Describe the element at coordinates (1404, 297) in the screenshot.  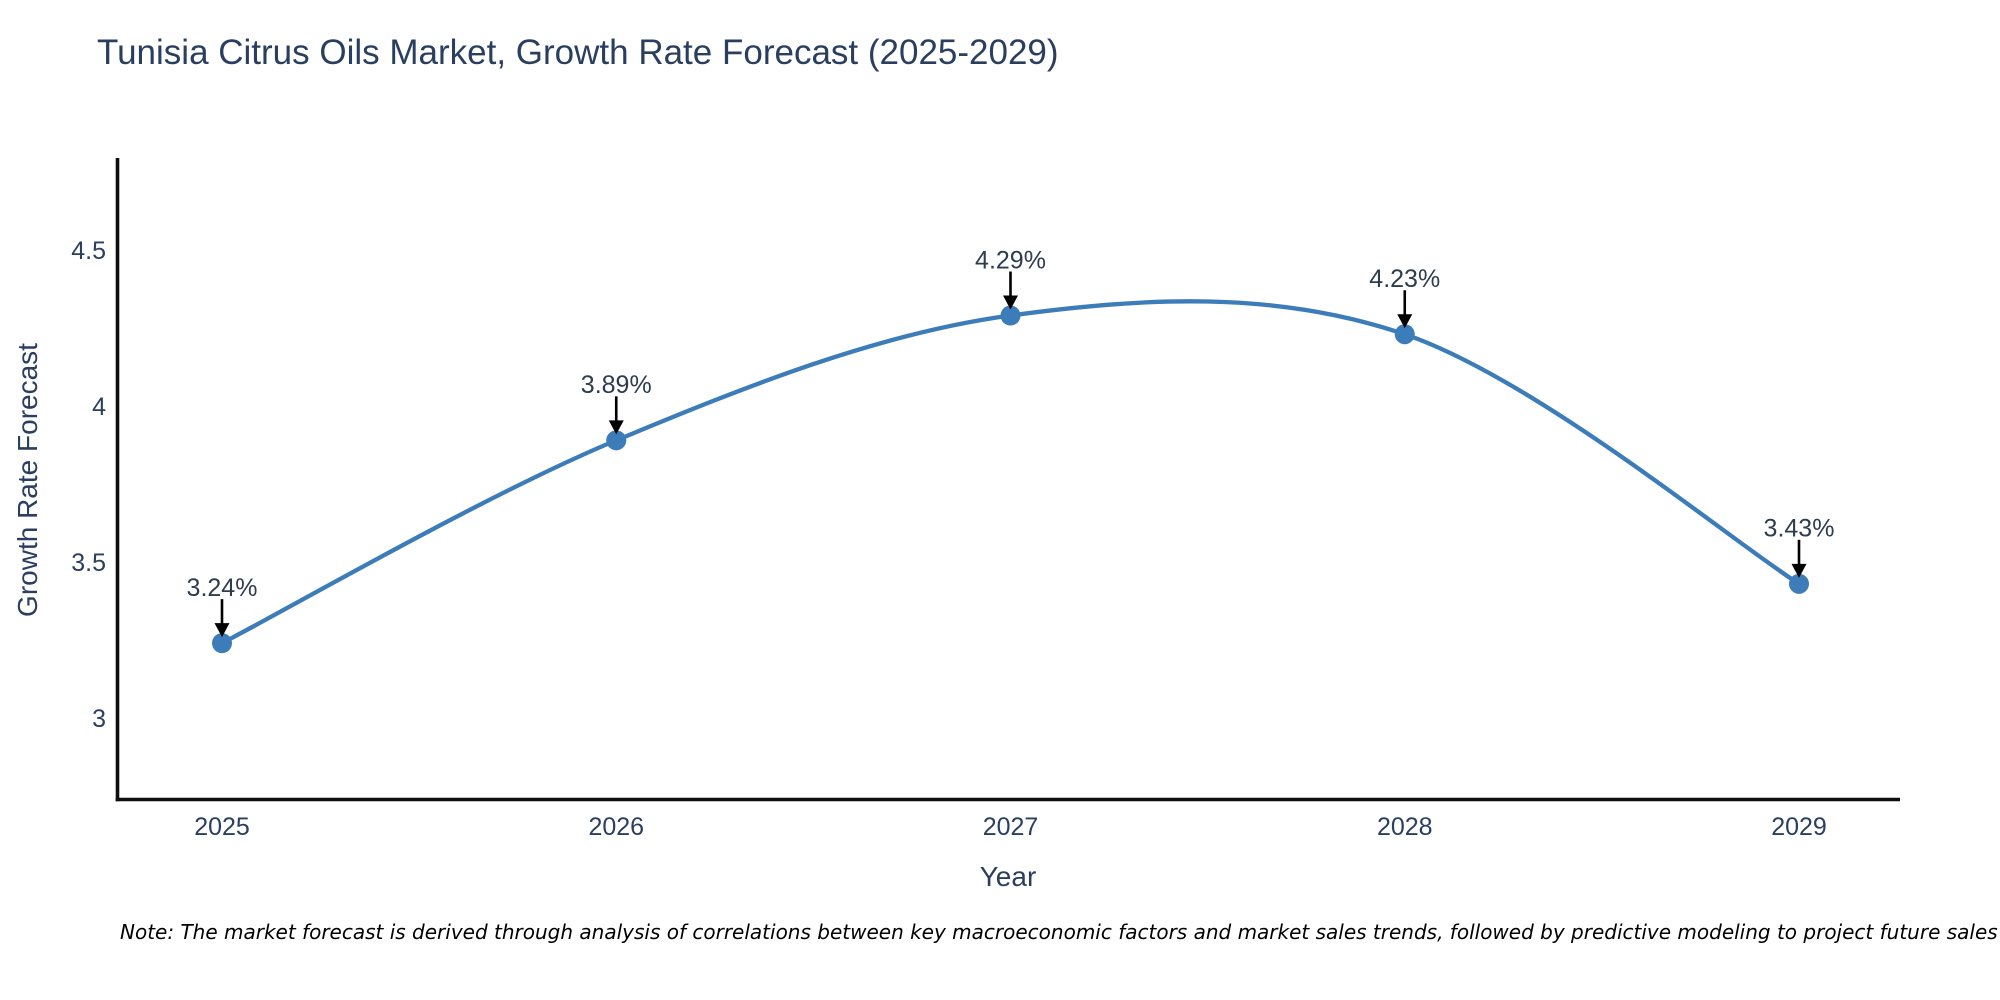
I see `point-annotation: 4.23%` at that location.